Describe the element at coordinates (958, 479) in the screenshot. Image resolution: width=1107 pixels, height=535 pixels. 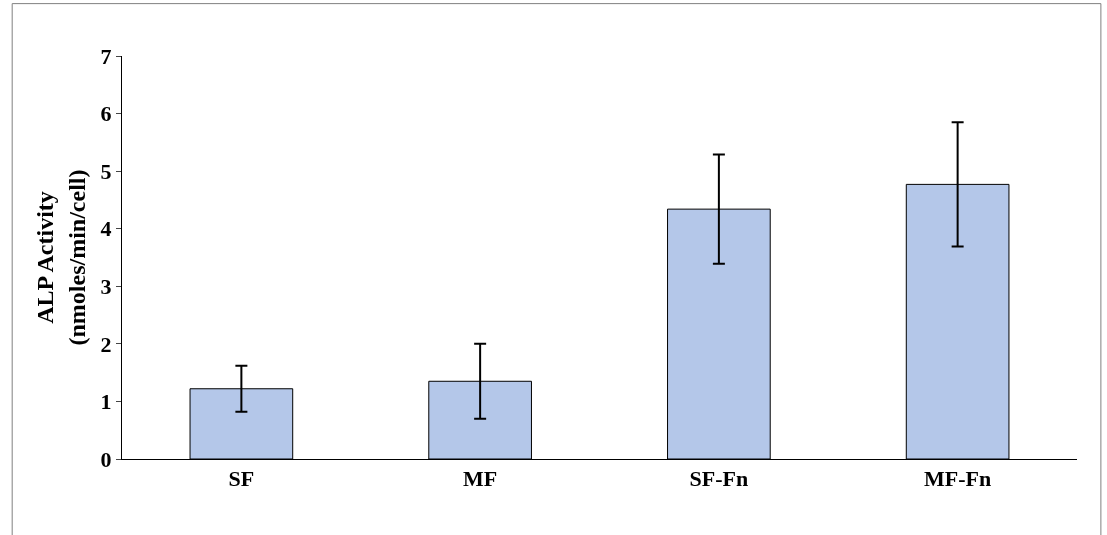
I see `x-tick-label: MF-Fn` at that location.